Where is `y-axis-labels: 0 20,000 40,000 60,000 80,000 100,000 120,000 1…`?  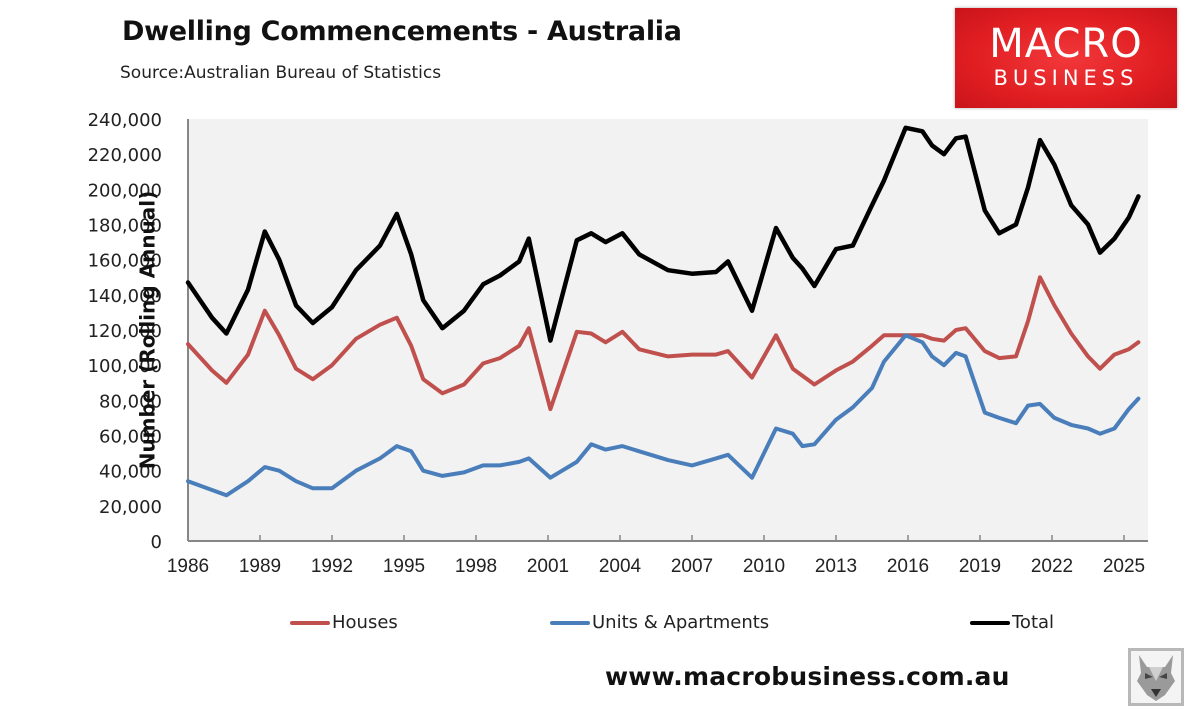 y-axis-labels: 0 20,000 40,000 60,000 80,000 100,000 120,000 1… is located at coordinates (125, 331).